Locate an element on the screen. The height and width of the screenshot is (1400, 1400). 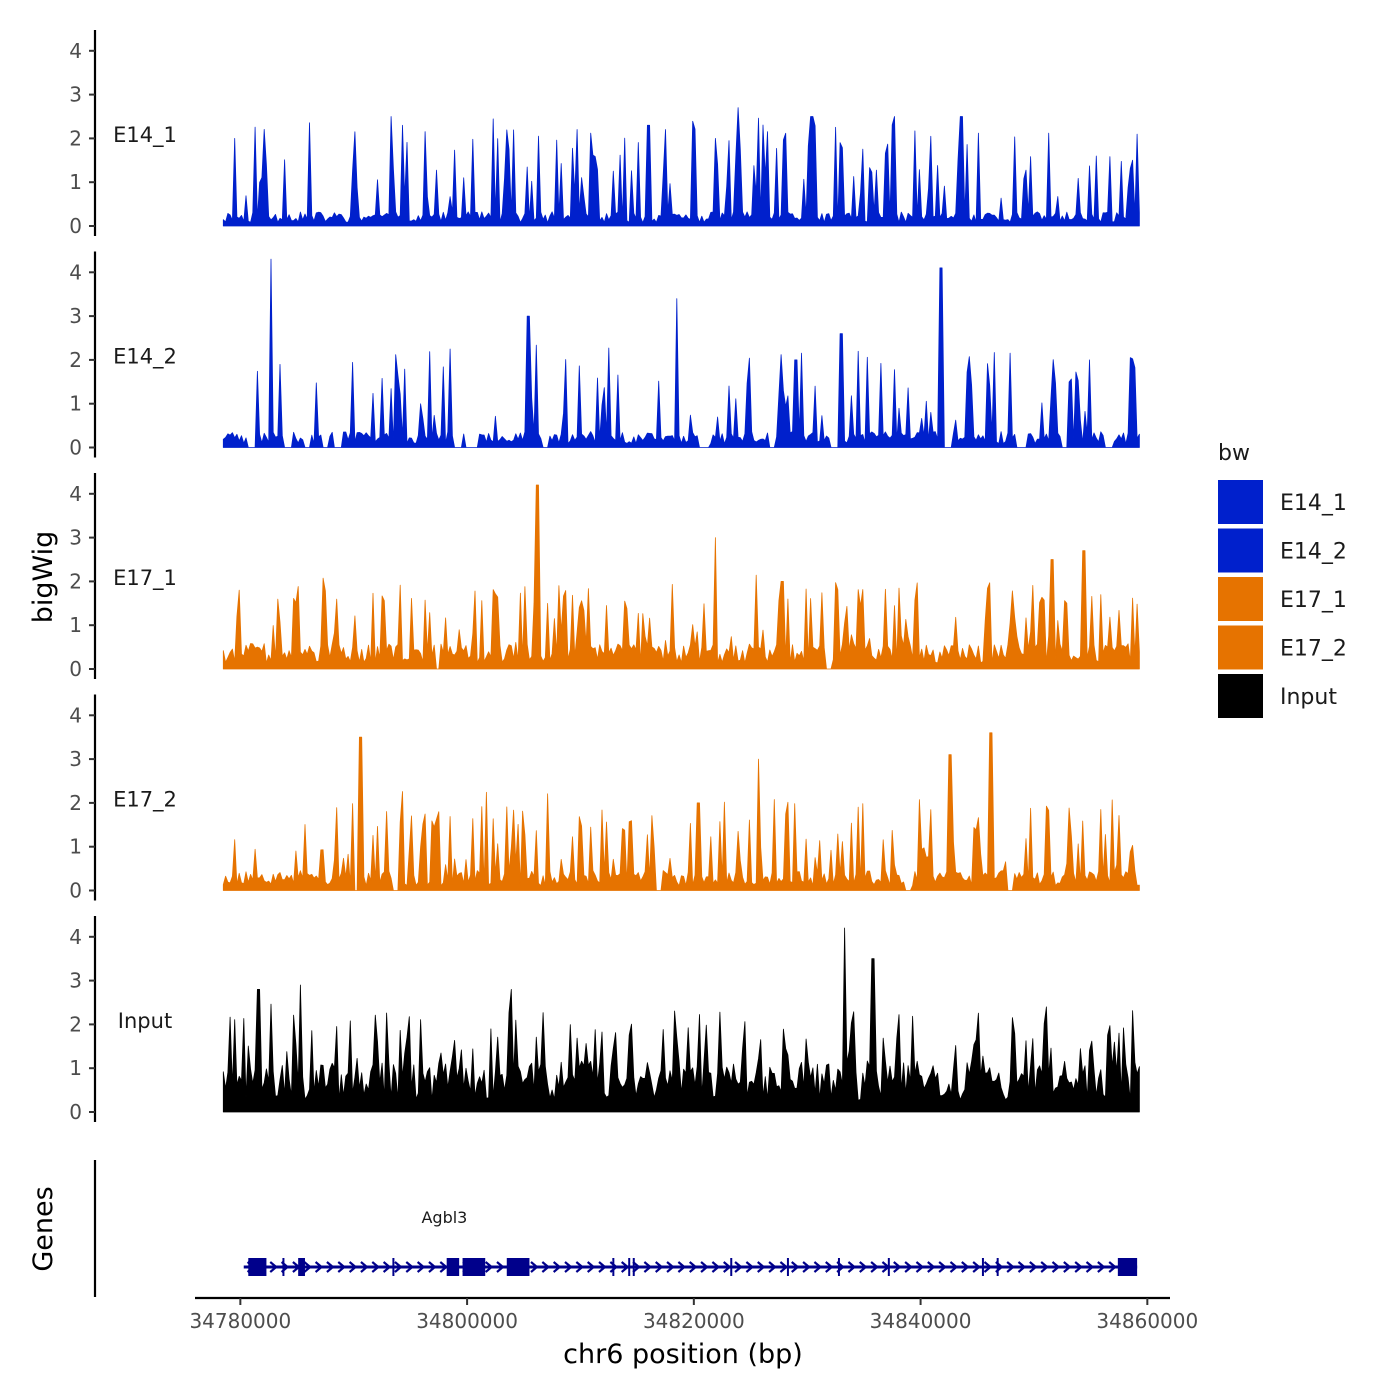
x-axis: 34780000 34800000 34820000 34840000 34860000 is located at coordinates (693, 1314).